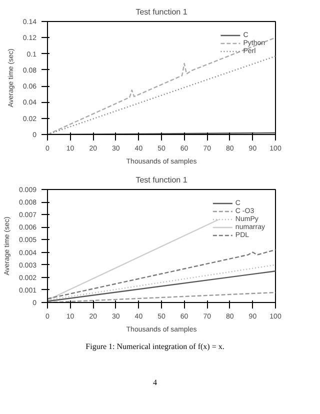 The height and width of the screenshot is (414, 320). Describe the element at coordinates (155, 346) in the screenshot. I see `caption: Figure 1: Numerical integration of f(x) = x.` at that location.